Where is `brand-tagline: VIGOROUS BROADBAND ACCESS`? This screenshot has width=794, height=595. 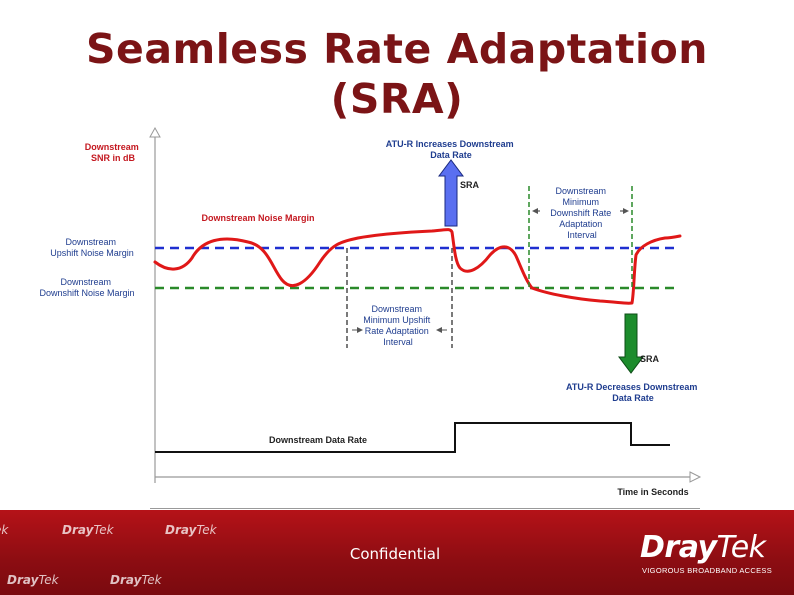
brand-tagline: VIGOROUS BROADBAND ACCESS is located at coordinates (707, 570).